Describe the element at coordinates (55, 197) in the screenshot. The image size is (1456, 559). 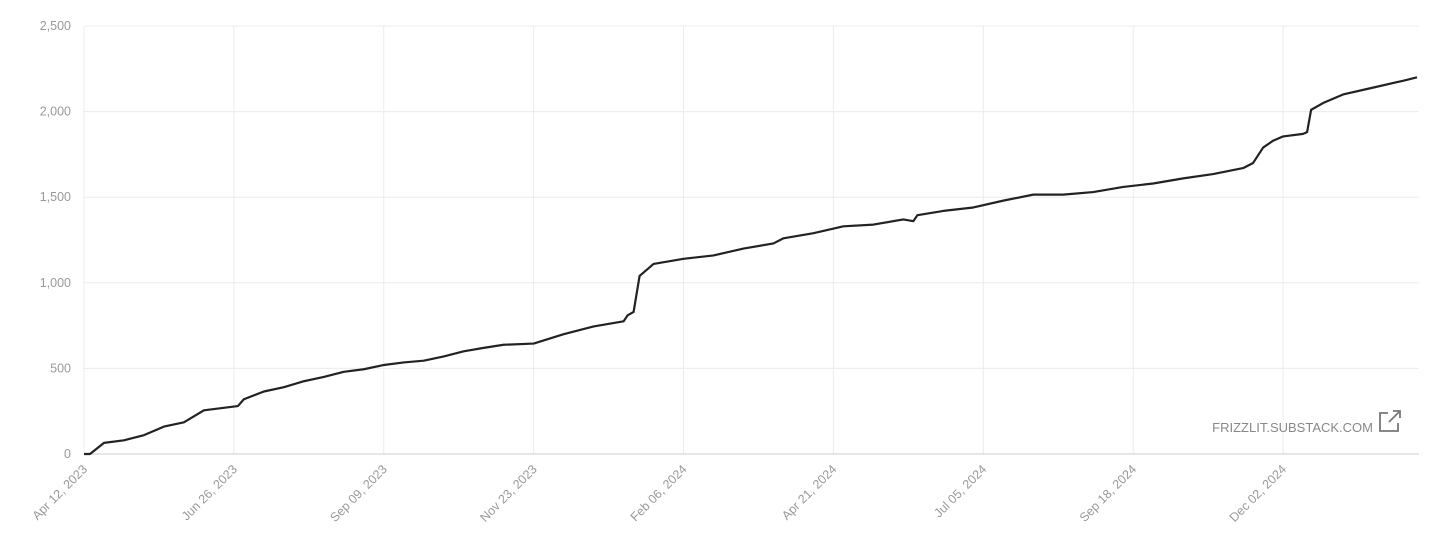
I see `y-tick-label: 1,500` at that location.